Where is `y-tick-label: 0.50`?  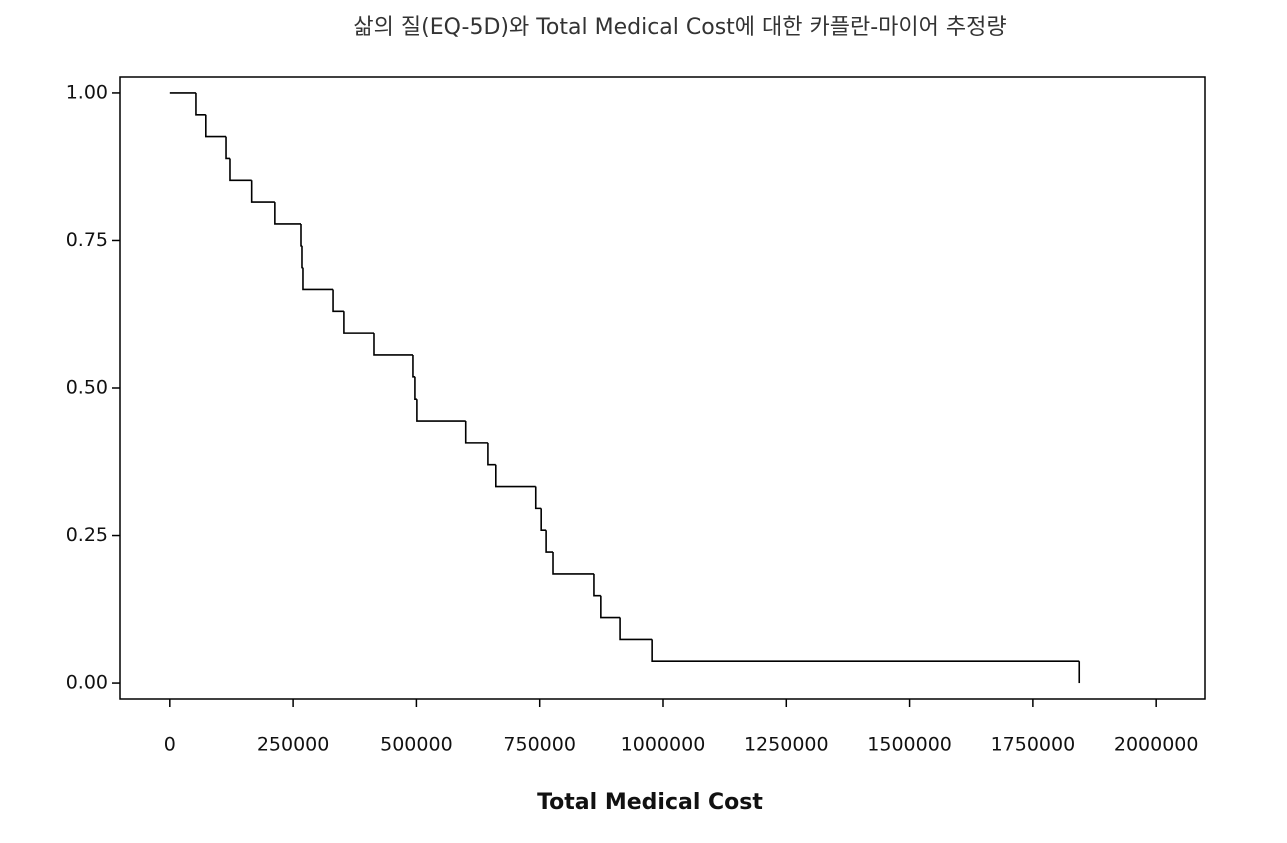 y-tick-label: 0.50 is located at coordinates (87, 388).